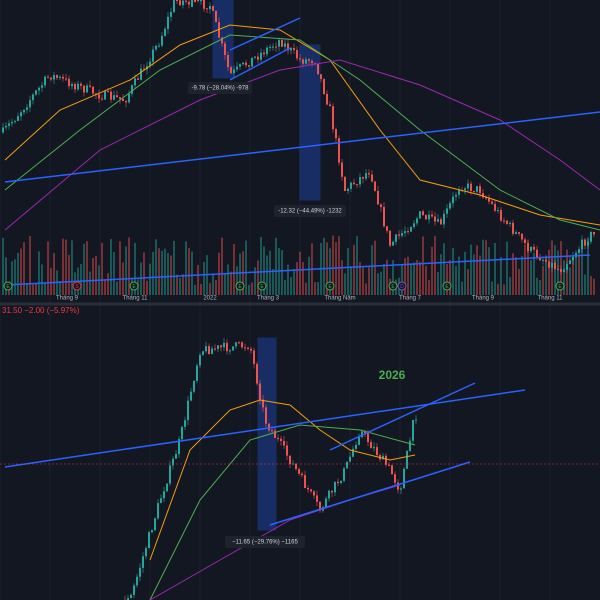 This screenshot has width=600, height=600. I want to click on ma-orange, so click(282, 480).